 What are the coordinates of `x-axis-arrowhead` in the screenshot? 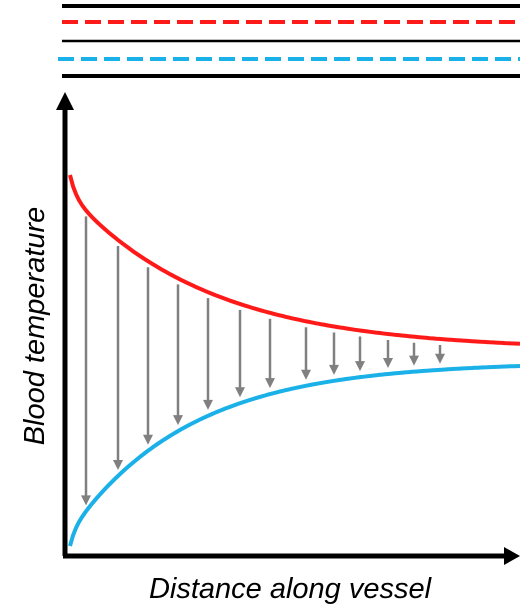 It's located at (512, 556).